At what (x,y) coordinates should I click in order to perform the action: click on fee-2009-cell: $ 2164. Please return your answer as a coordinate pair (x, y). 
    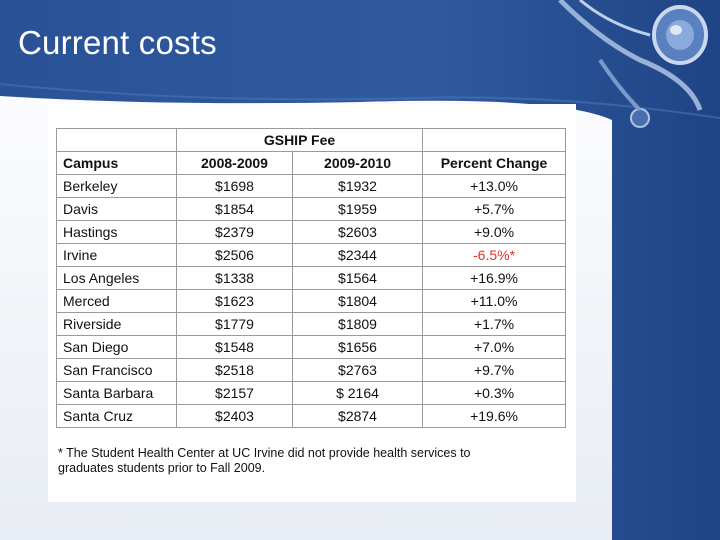
    Looking at the image, I should click on (357, 393).